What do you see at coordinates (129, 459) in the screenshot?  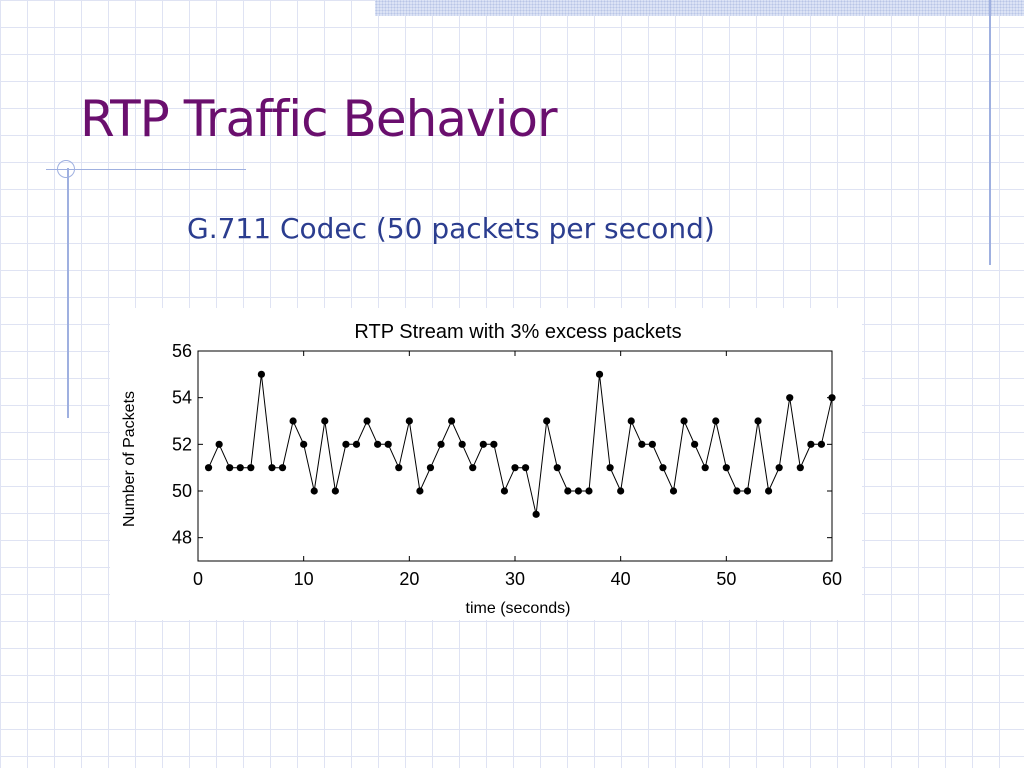 I see `y-axis-label: Number of Packets` at bounding box center [129, 459].